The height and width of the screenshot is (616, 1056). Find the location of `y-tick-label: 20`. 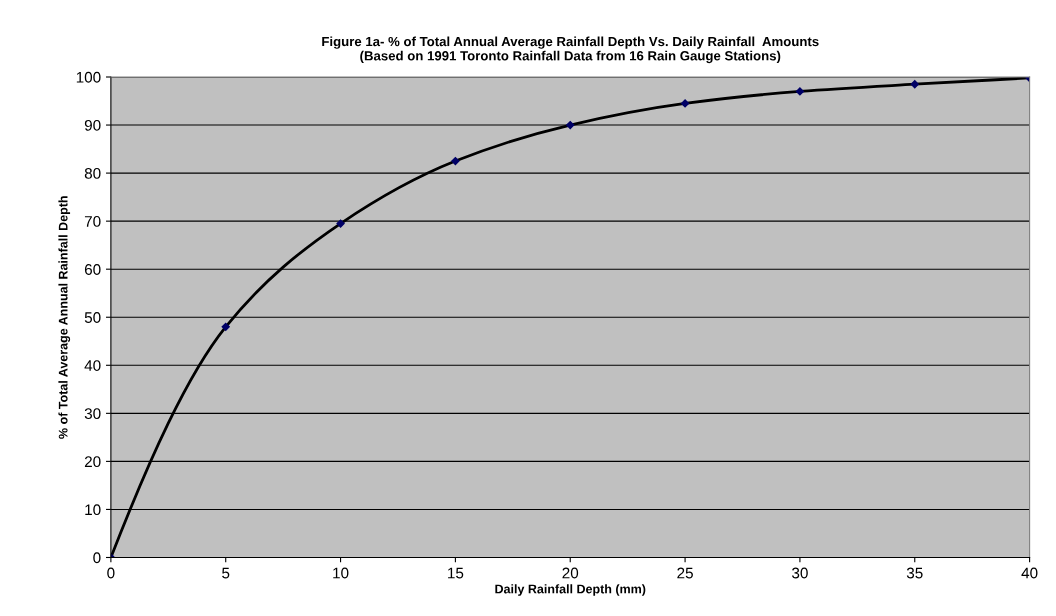

y-tick-label: 20 is located at coordinates (92, 462).